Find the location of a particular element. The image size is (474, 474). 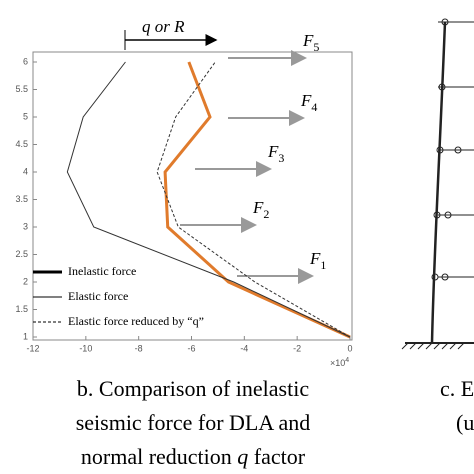

force-sub: 5 is located at coordinates (316, 47).